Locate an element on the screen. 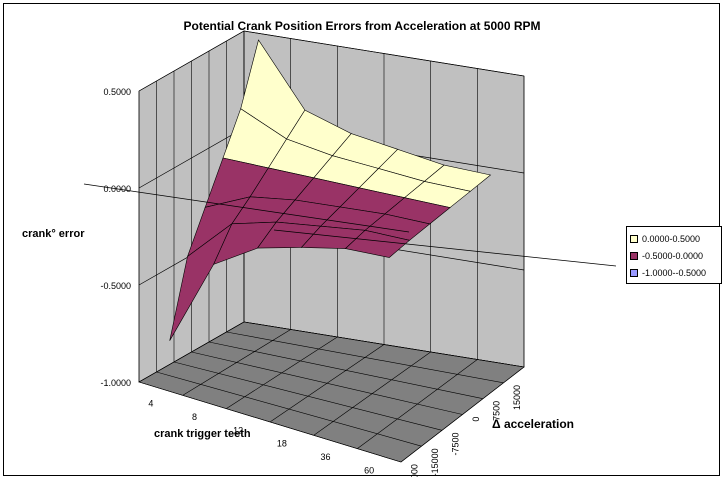  surface-cell is located at coordinates (377, 243).